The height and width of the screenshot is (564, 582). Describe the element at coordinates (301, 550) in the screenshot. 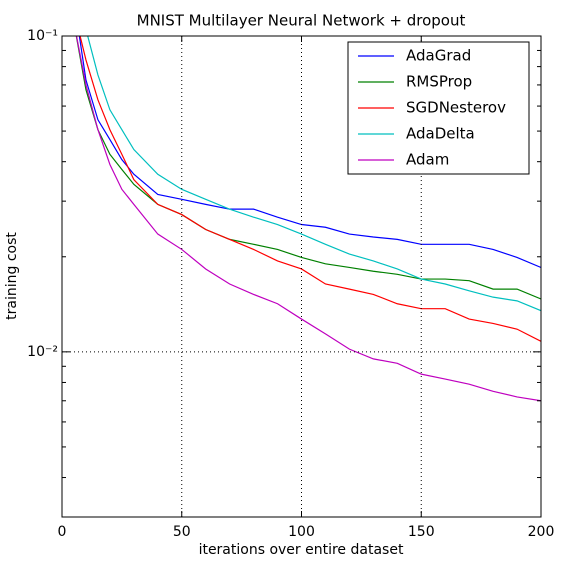

I see `x-axis-label: iterations over entire dataset` at that location.